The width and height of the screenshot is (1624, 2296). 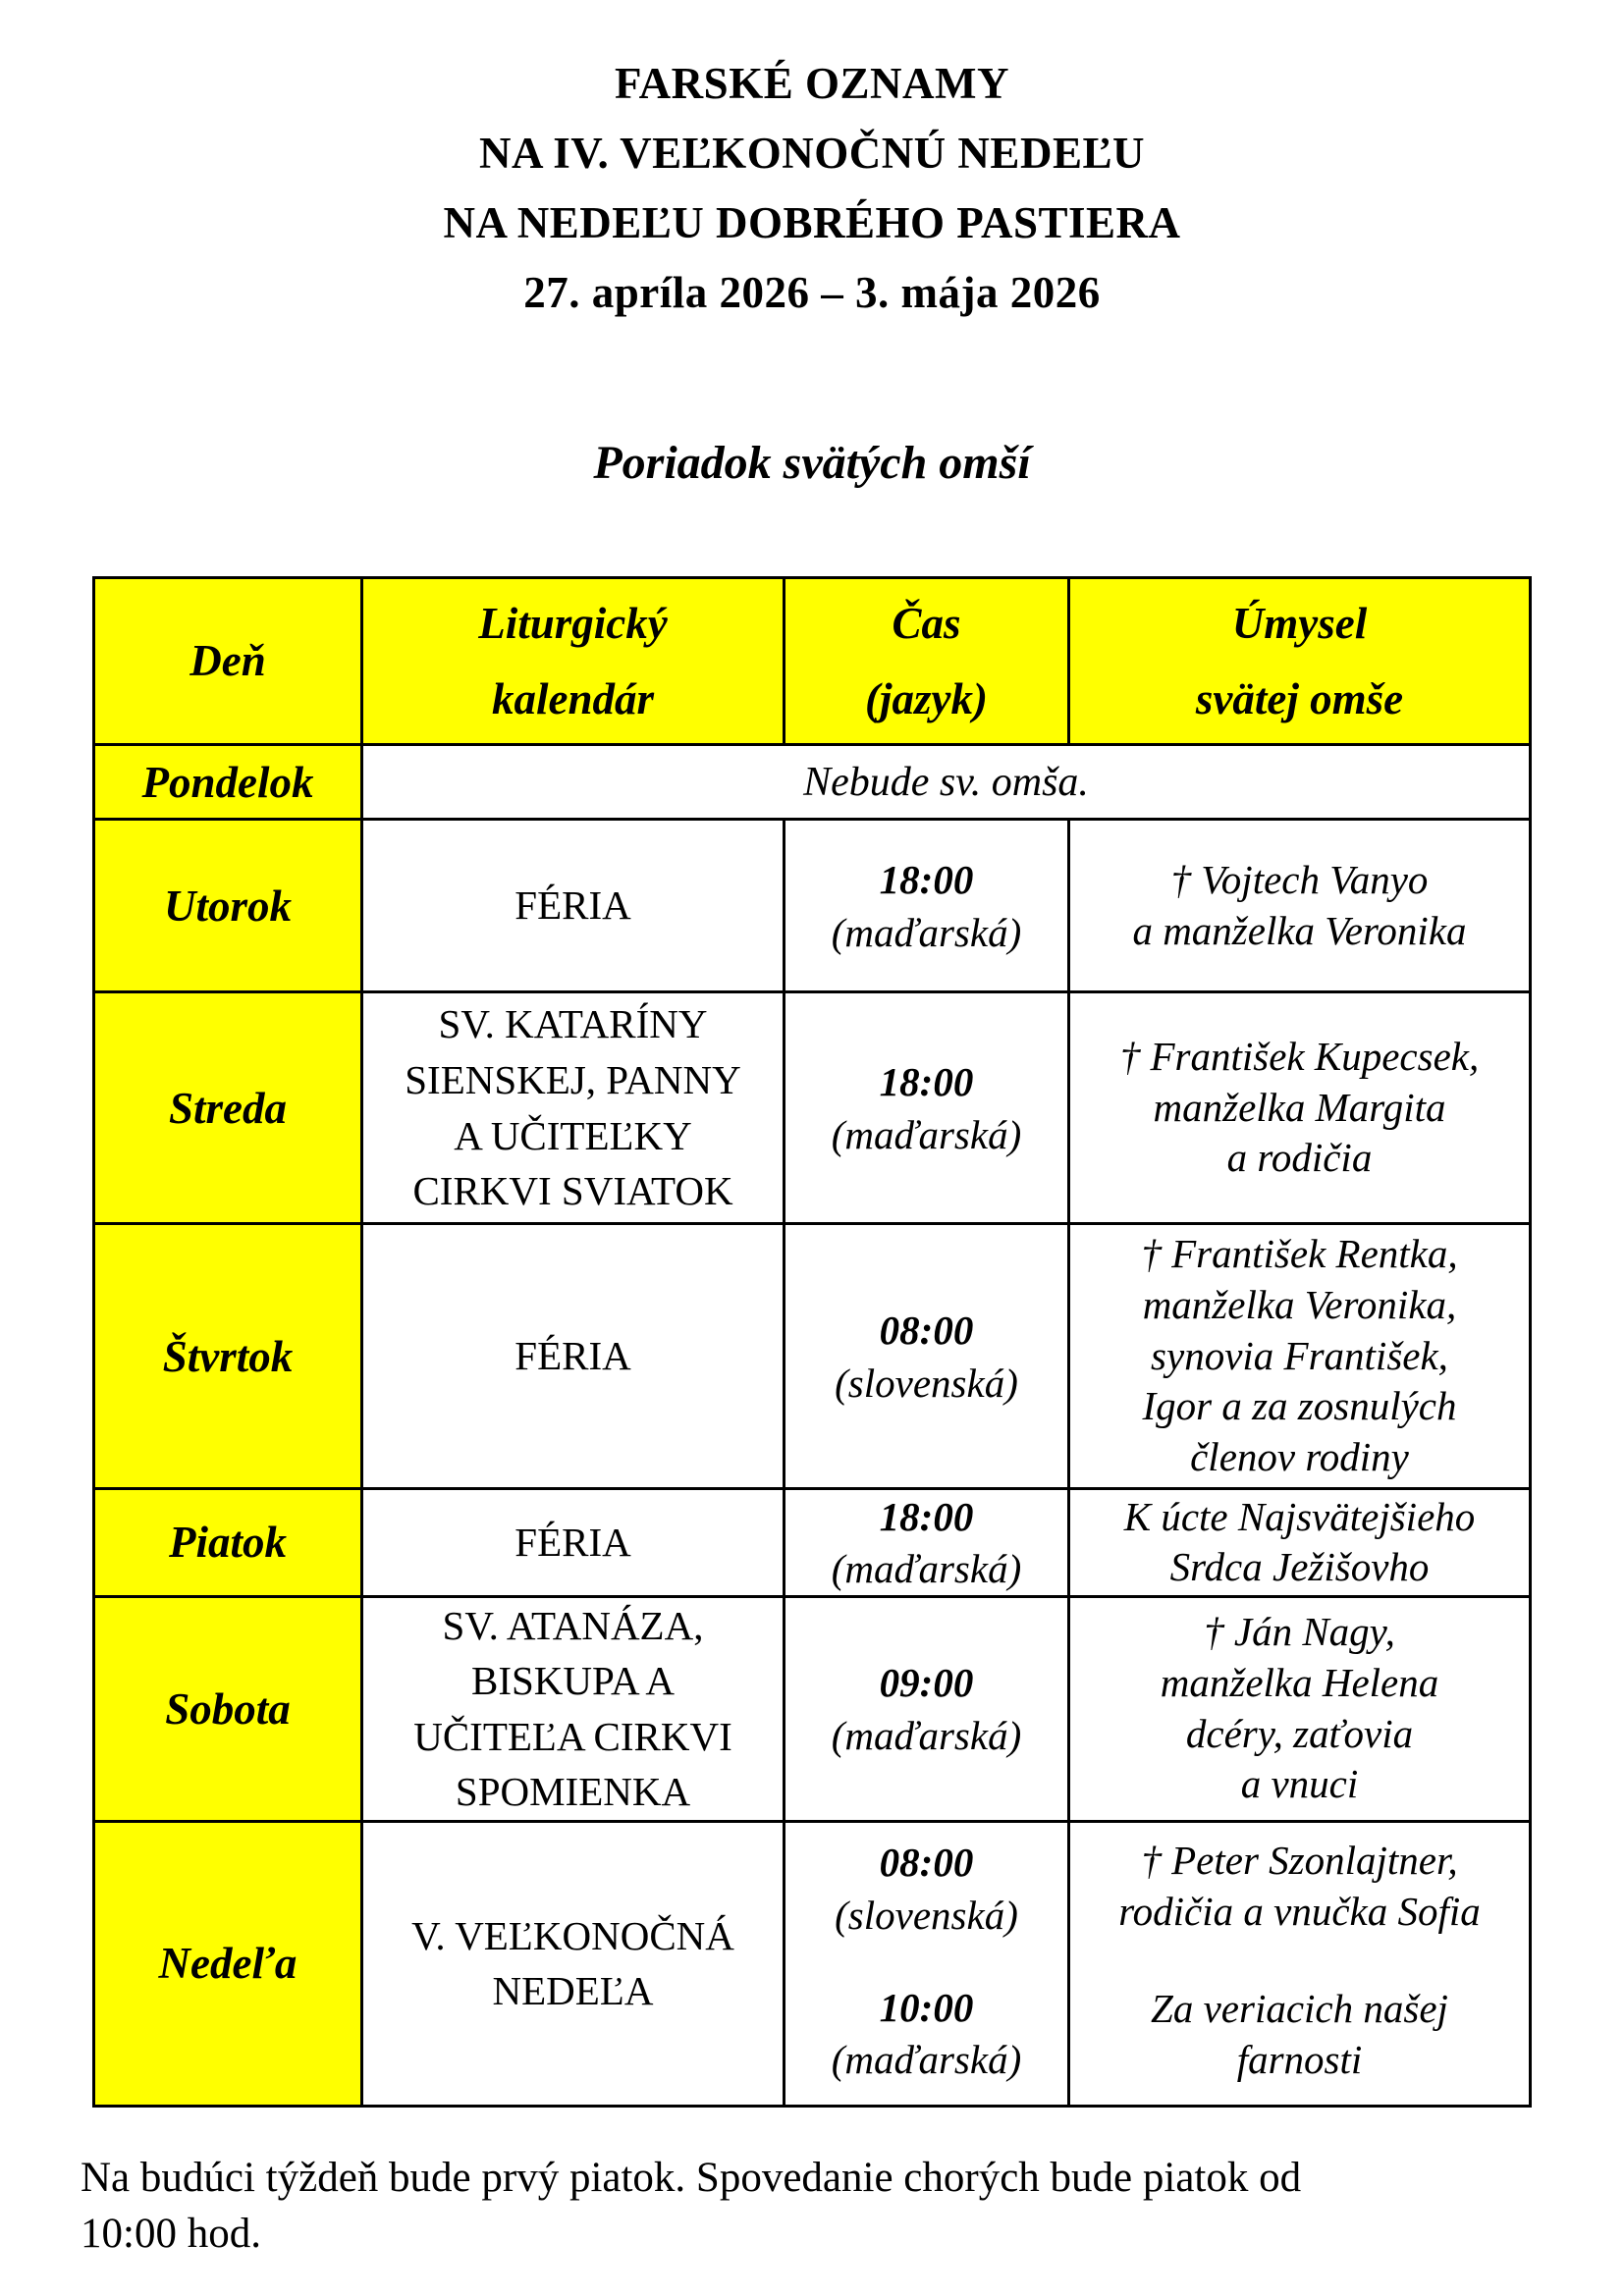 What do you see at coordinates (1299, 1516) in the screenshot?
I see `intention-line: K úcte Najsvätejšieho` at bounding box center [1299, 1516].